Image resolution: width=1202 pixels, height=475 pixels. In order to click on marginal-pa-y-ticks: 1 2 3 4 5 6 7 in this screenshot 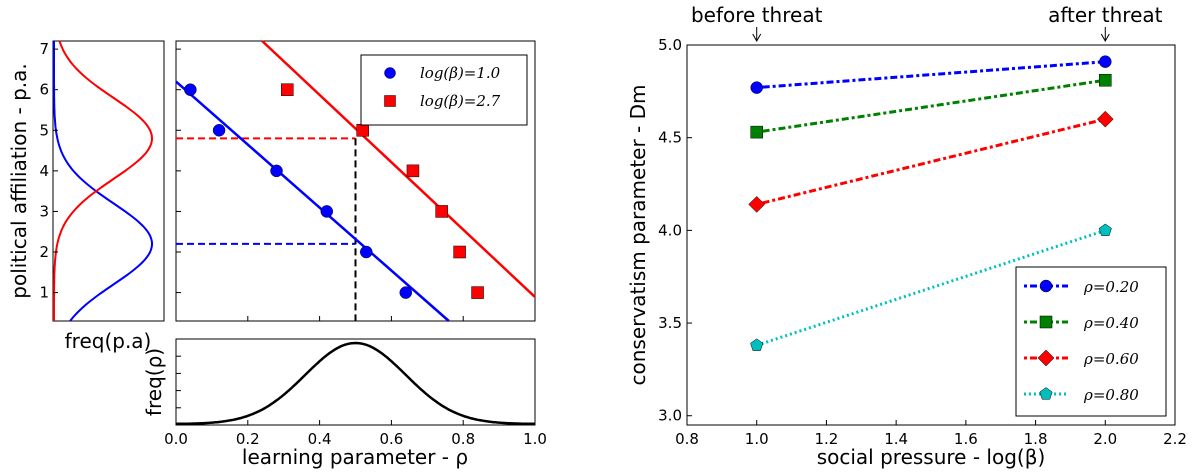, I will do `click(48, 171)`.